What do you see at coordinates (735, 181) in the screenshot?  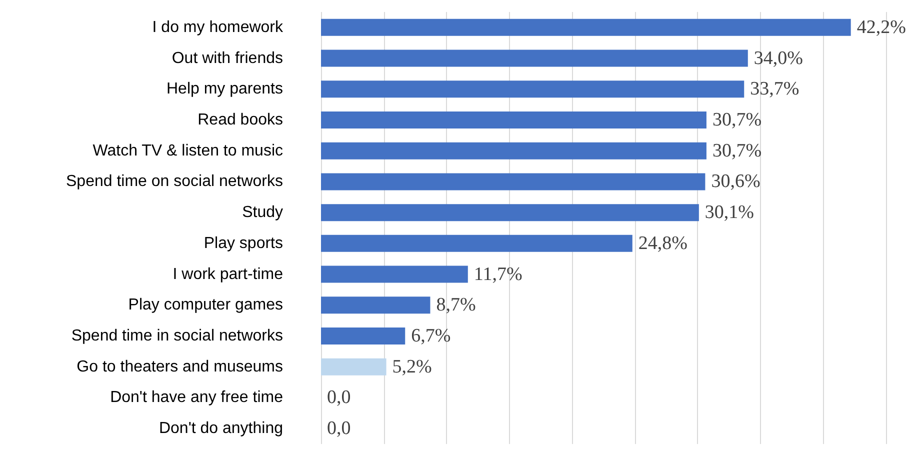 I see `data-label: 30,6%` at bounding box center [735, 181].